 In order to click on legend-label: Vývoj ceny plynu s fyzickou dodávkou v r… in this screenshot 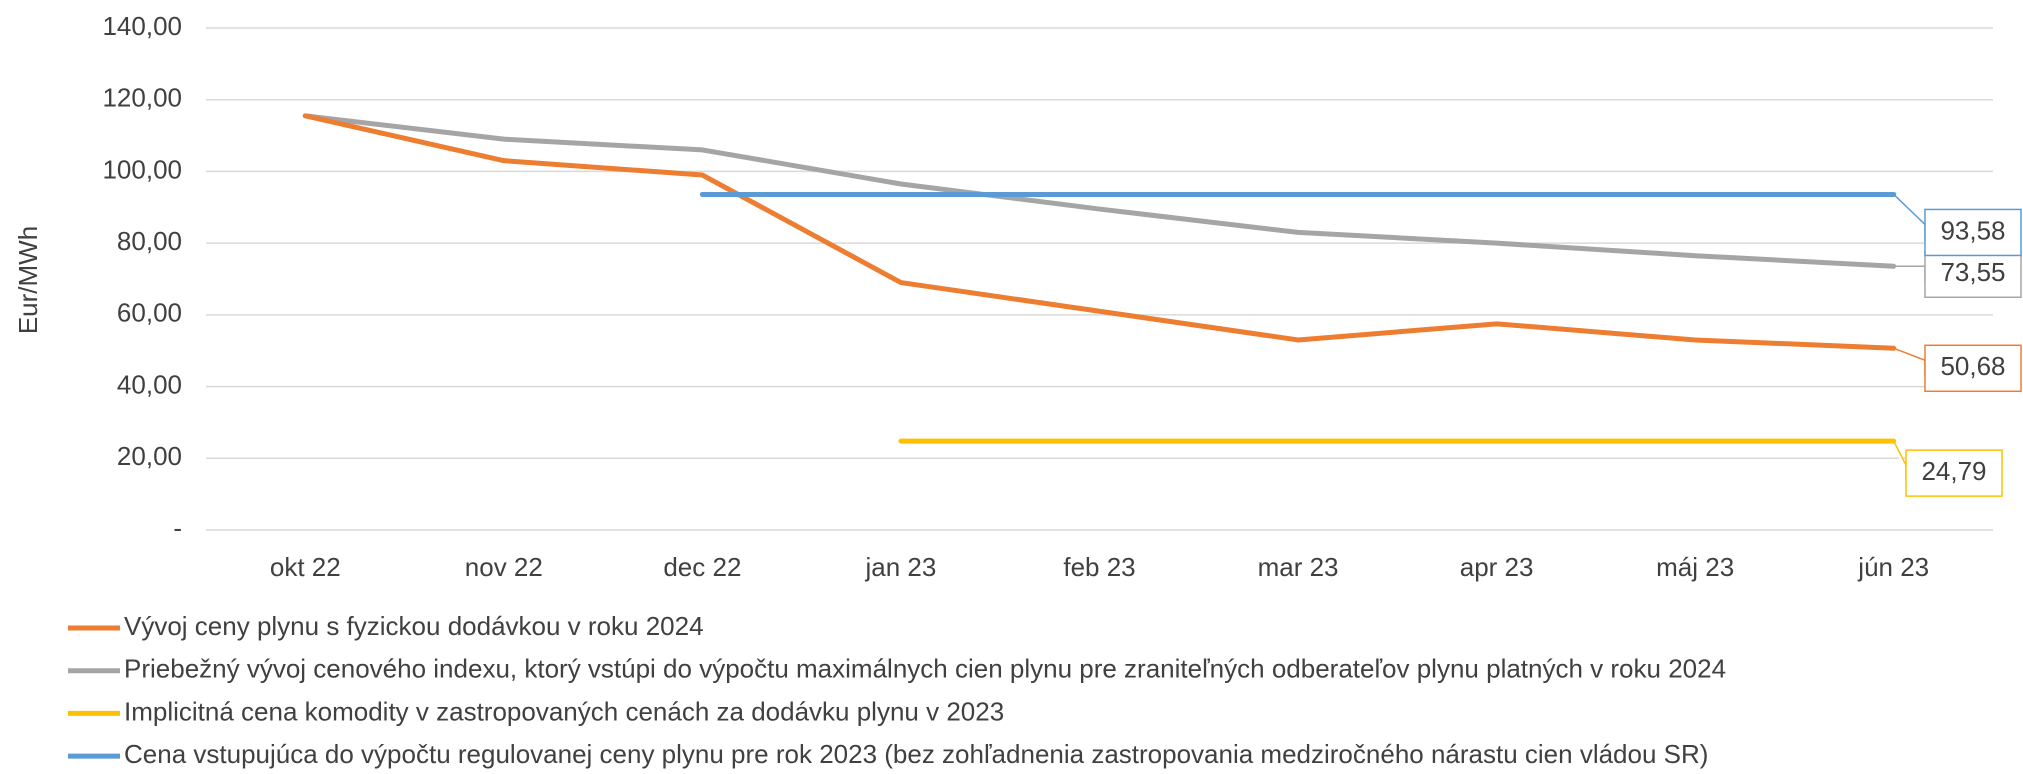, I will do `click(414, 626)`.